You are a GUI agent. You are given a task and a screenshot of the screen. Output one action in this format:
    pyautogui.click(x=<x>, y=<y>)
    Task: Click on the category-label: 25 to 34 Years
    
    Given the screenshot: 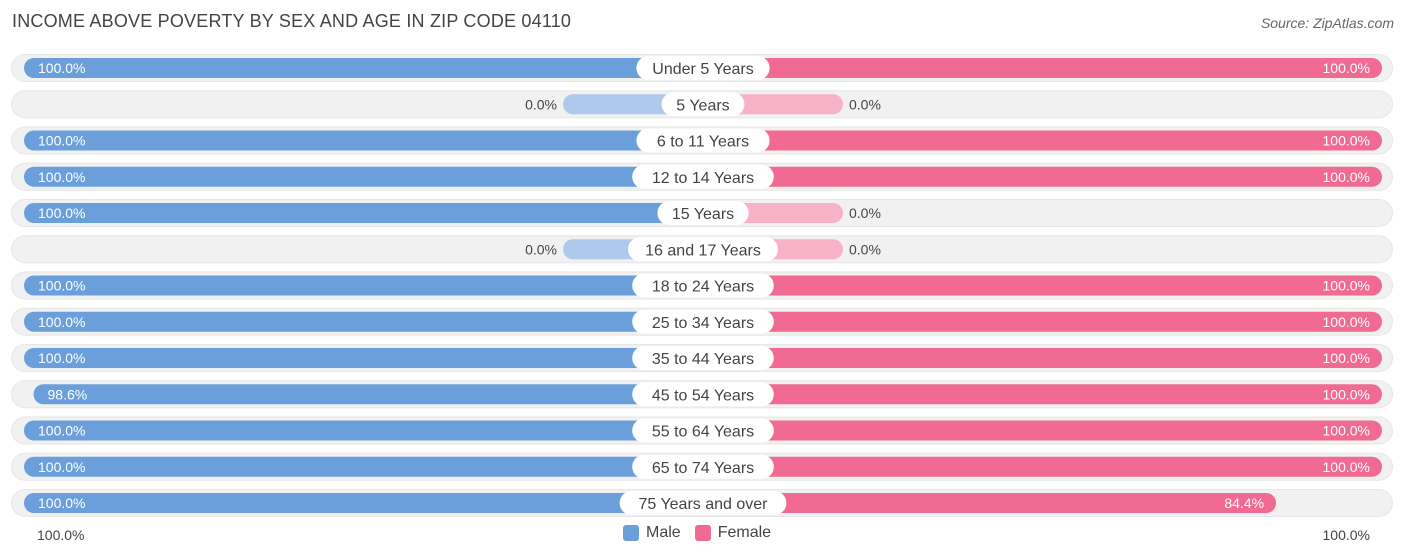 What is the action you would take?
    pyautogui.click(x=703, y=323)
    